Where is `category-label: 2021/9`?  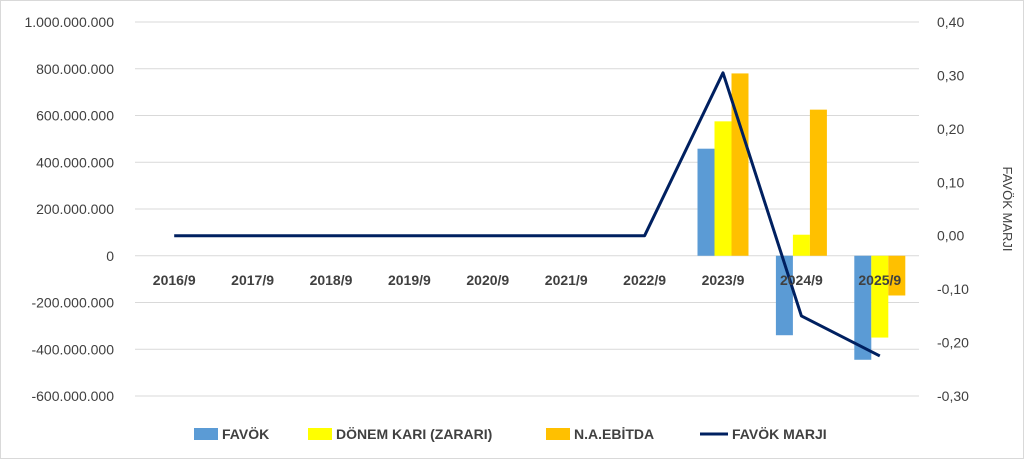 category-label: 2021/9 is located at coordinates (566, 280).